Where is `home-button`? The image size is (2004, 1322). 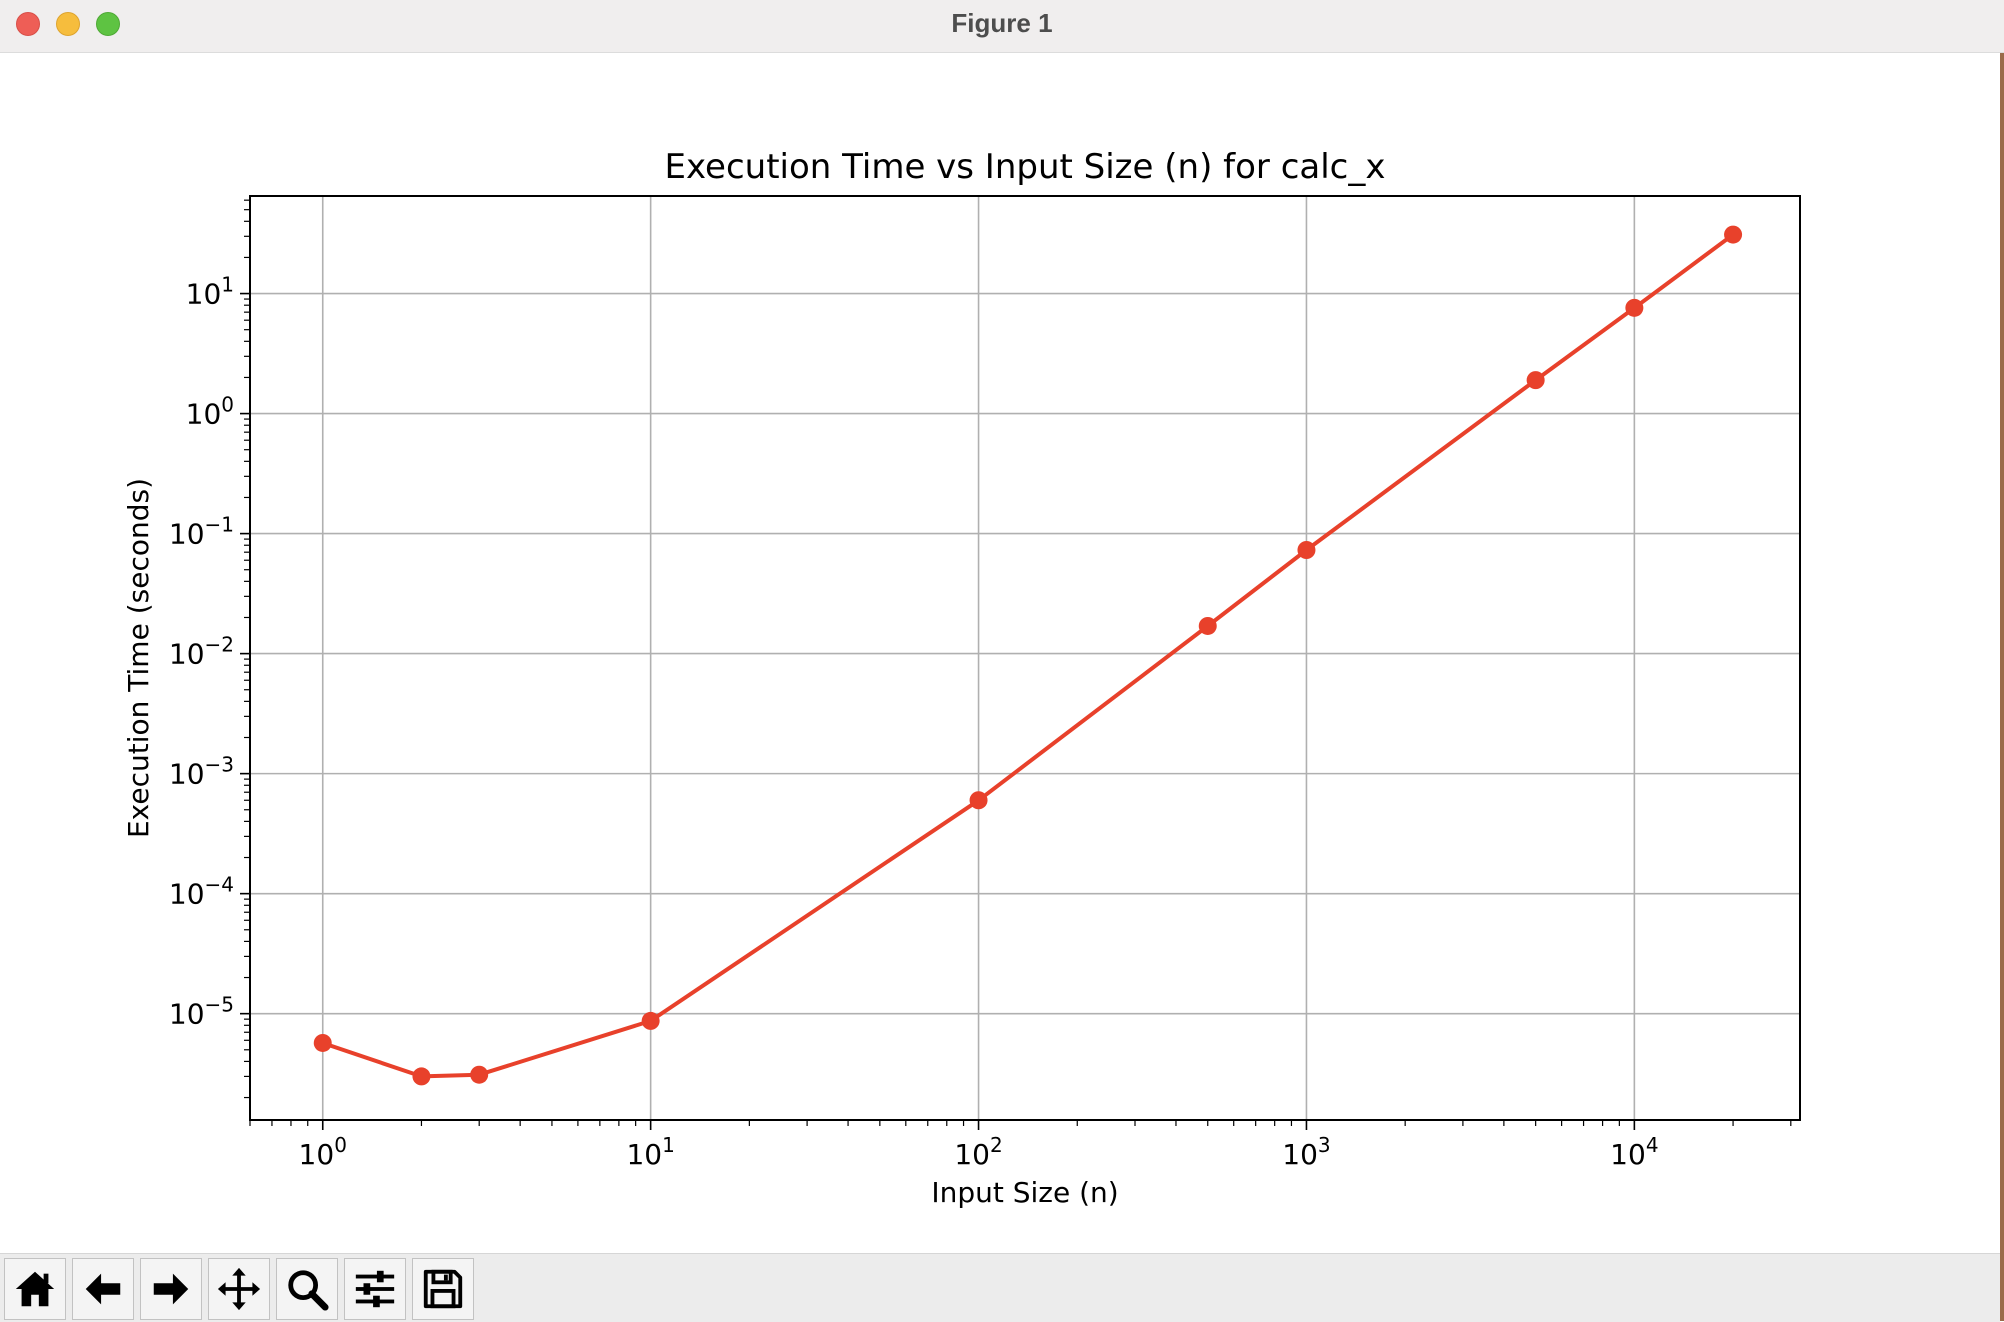 home-button is located at coordinates (35, 1289).